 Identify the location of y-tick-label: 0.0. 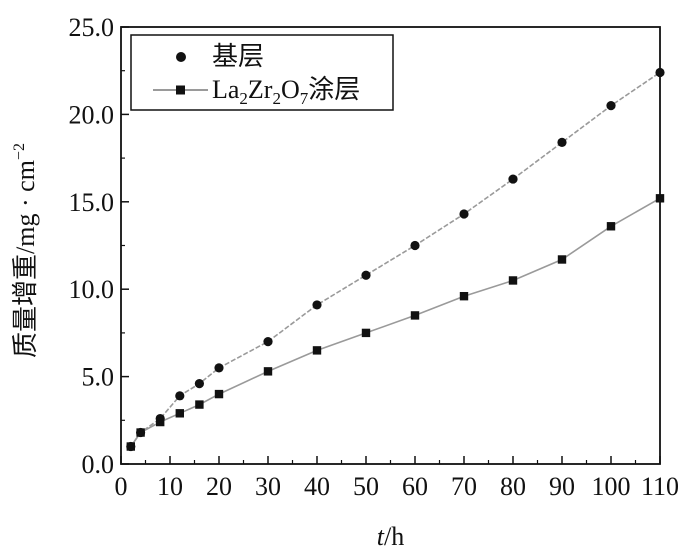
(98, 464).